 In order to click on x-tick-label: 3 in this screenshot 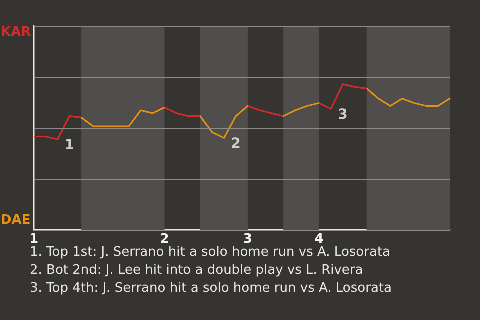, I will do `click(247, 239)`.